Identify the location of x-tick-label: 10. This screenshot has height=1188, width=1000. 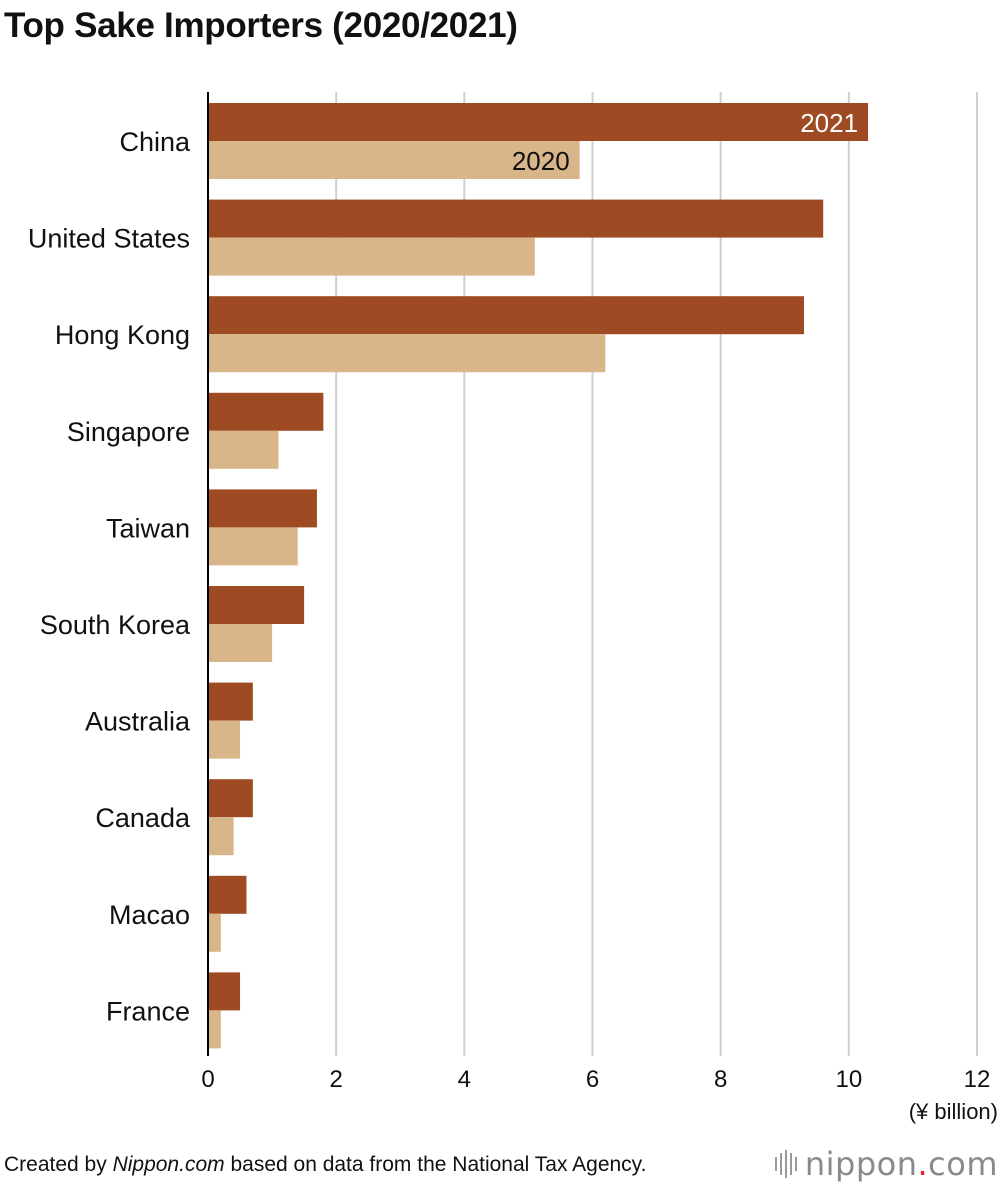
(848, 1079).